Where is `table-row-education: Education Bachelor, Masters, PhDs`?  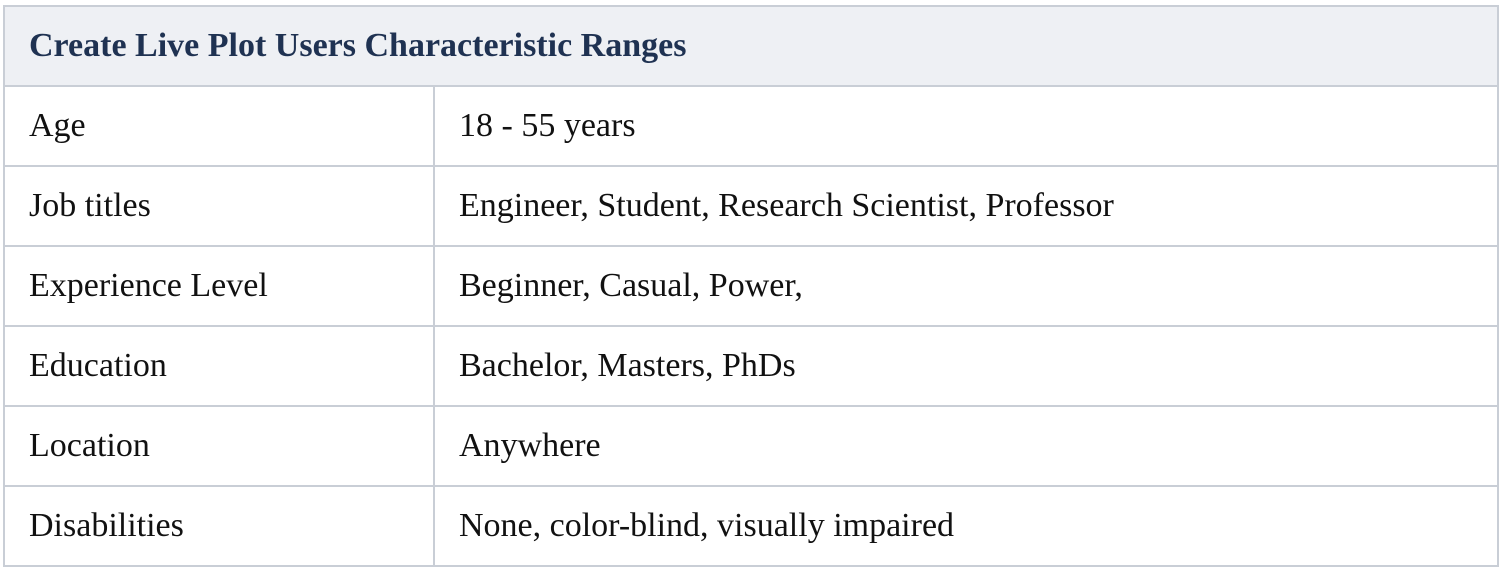
table-row-education: Education Bachelor, Masters, PhDs is located at coordinates (751, 366).